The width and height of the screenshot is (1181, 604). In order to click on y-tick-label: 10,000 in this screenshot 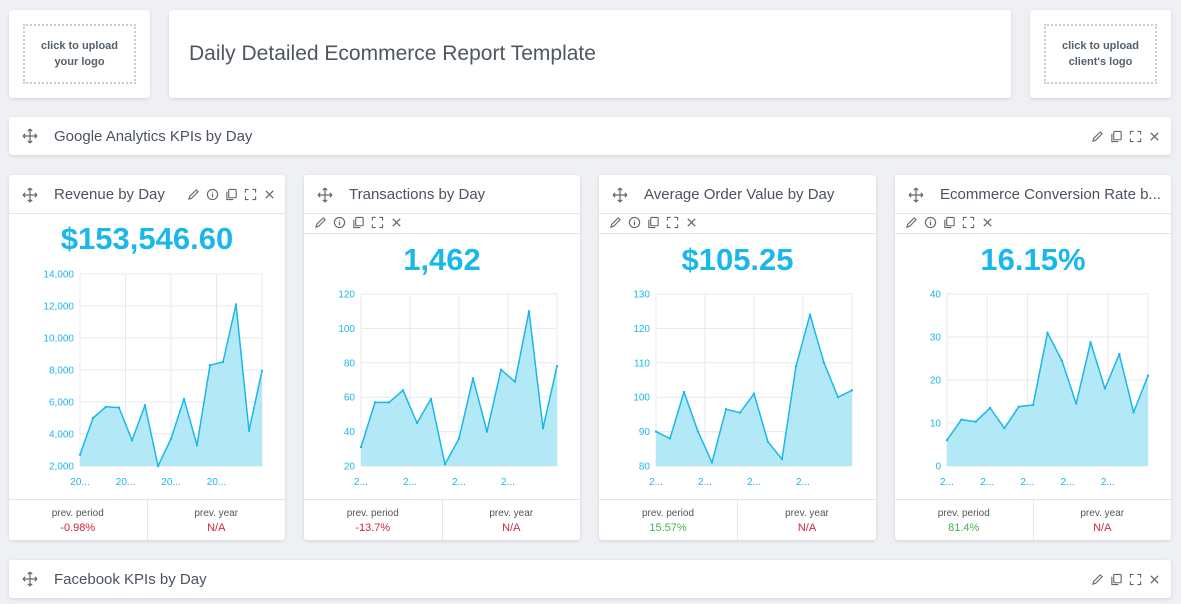, I will do `click(58, 339)`.